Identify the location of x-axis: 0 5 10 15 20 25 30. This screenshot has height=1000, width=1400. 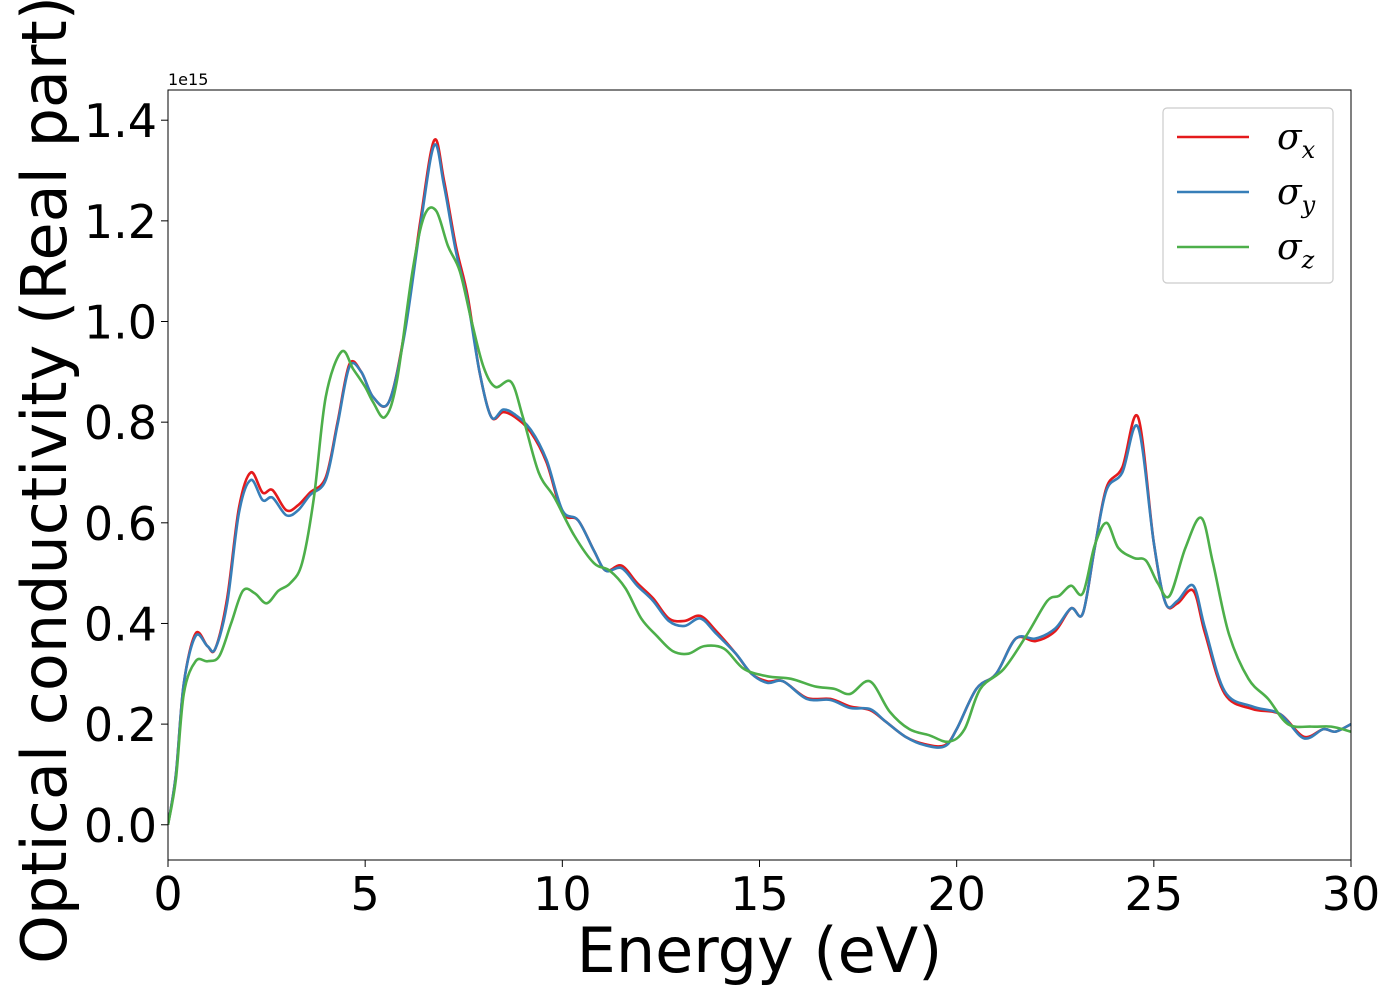
(766, 890).